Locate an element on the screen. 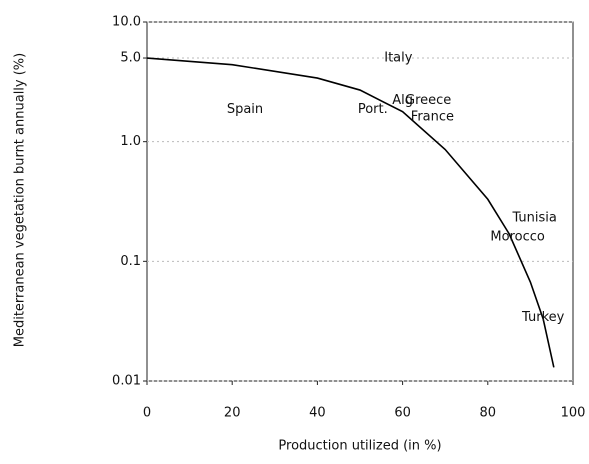 This screenshot has height=464, width=589. x-tick-label: 60 is located at coordinates (402, 413).